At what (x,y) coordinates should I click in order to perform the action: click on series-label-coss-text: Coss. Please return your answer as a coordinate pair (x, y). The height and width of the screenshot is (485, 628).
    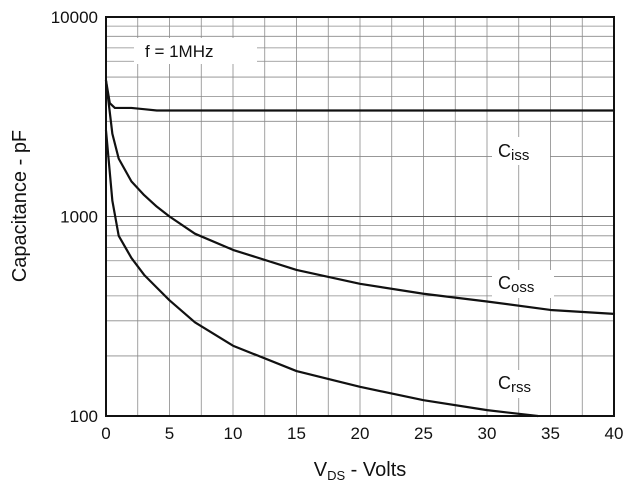
    Looking at the image, I should click on (516, 284).